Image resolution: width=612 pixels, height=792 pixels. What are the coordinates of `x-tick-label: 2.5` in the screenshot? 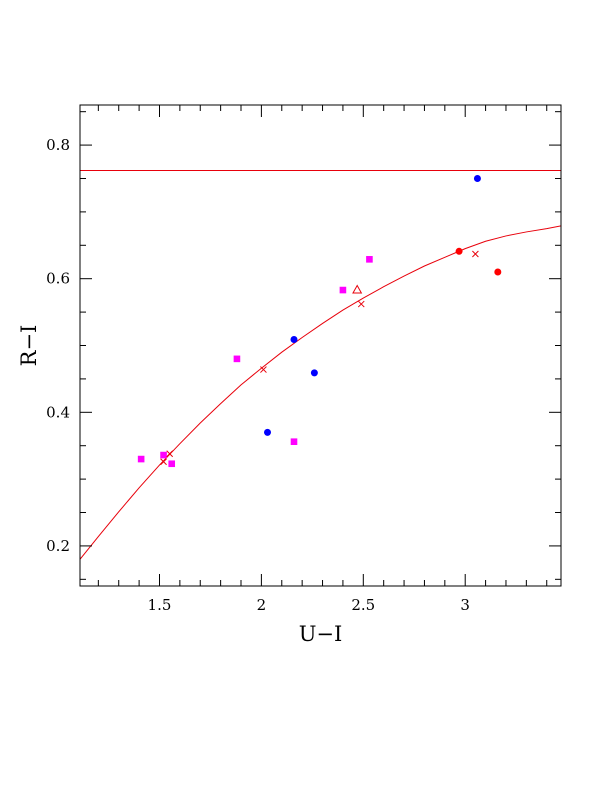 It's located at (363, 605).